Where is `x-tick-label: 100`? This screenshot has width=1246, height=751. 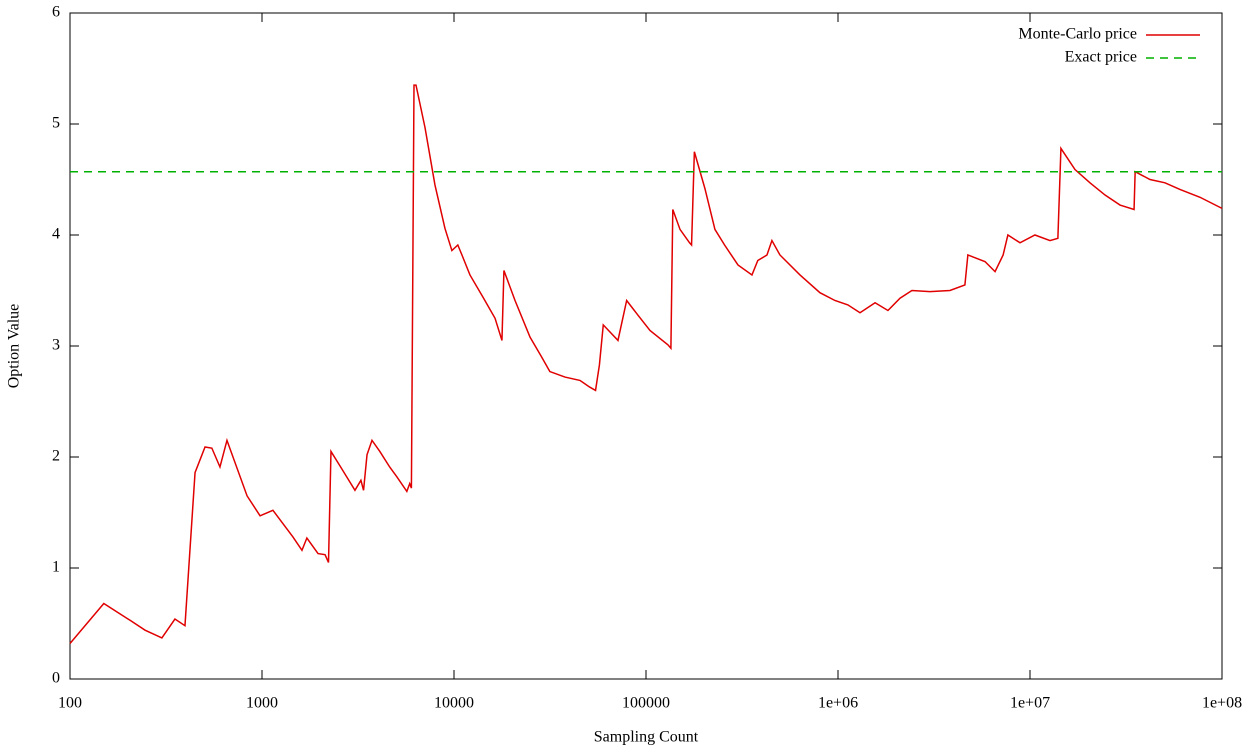 x-tick-label: 100 is located at coordinates (70, 703).